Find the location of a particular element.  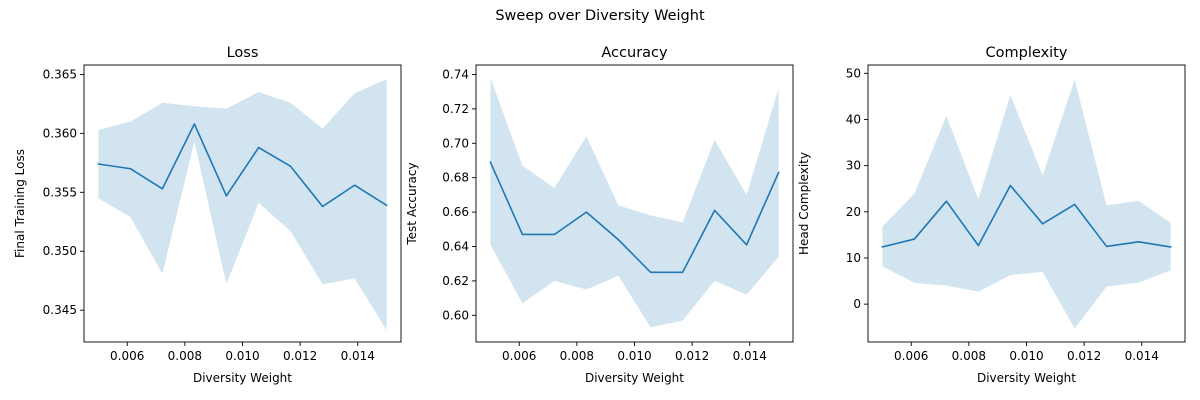

complexity-x-tick-label: 0.014 is located at coordinates (1142, 356).